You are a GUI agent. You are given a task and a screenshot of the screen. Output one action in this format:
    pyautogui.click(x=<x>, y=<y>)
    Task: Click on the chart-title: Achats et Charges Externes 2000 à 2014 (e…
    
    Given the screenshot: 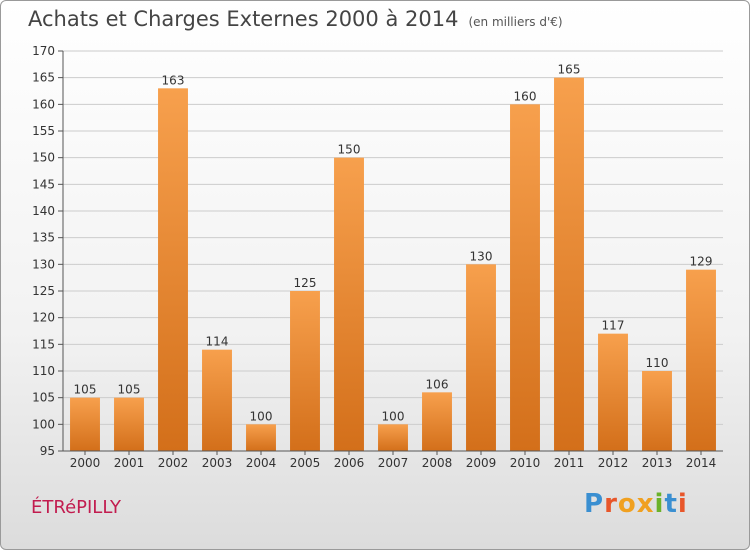 What is the action you would take?
    pyautogui.click(x=295, y=19)
    